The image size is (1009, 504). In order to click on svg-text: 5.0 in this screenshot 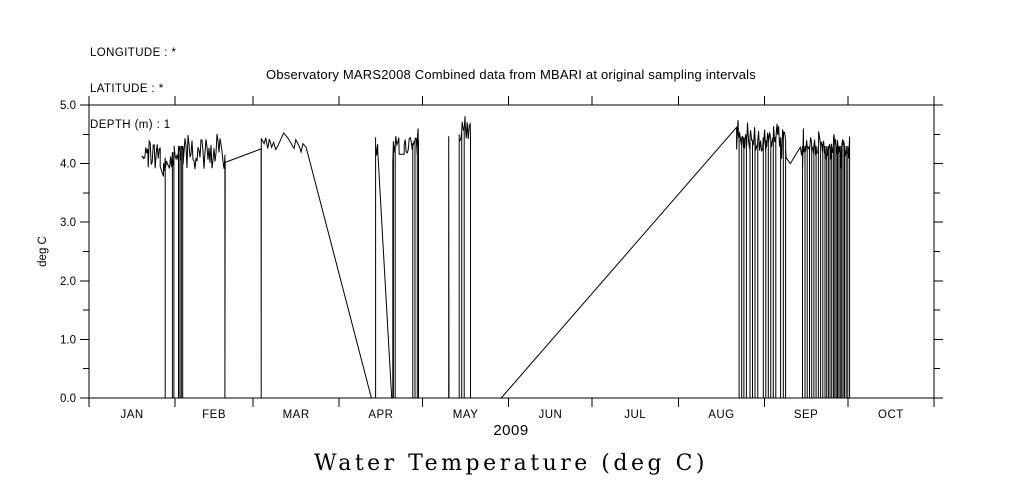, I will do `click(68, 106)`.